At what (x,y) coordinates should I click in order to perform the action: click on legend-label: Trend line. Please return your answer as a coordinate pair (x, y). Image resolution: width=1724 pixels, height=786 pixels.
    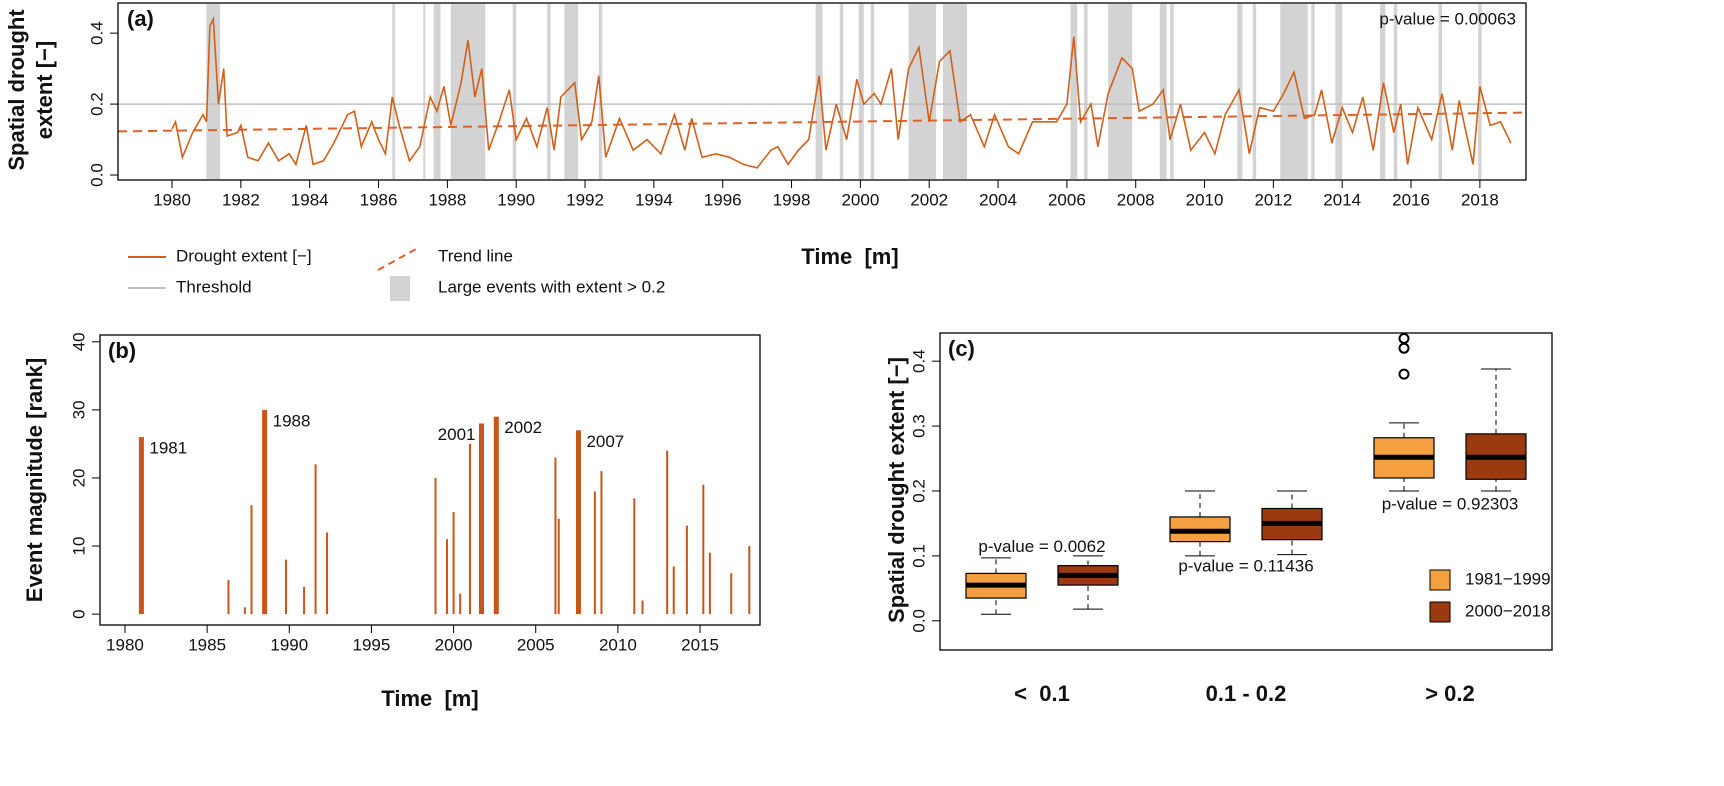
    Looking at the image, I should click on (475, 255).